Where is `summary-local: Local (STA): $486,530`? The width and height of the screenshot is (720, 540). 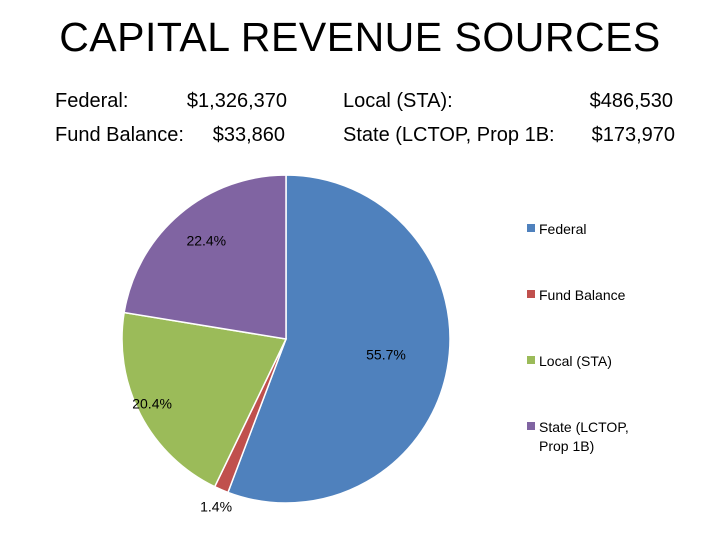 summary-local: Local (STA): $486,530 is located at coordinates (508, 101).